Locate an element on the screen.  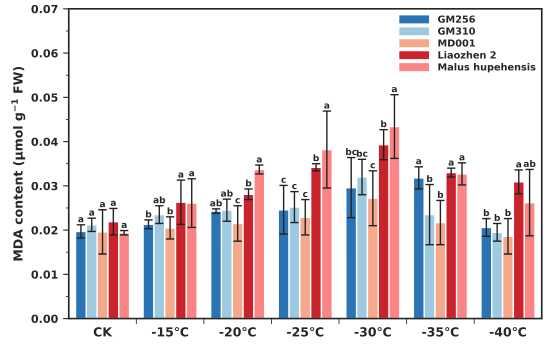
y-tick-label: 0.05 is located at coordinates (44, 97).